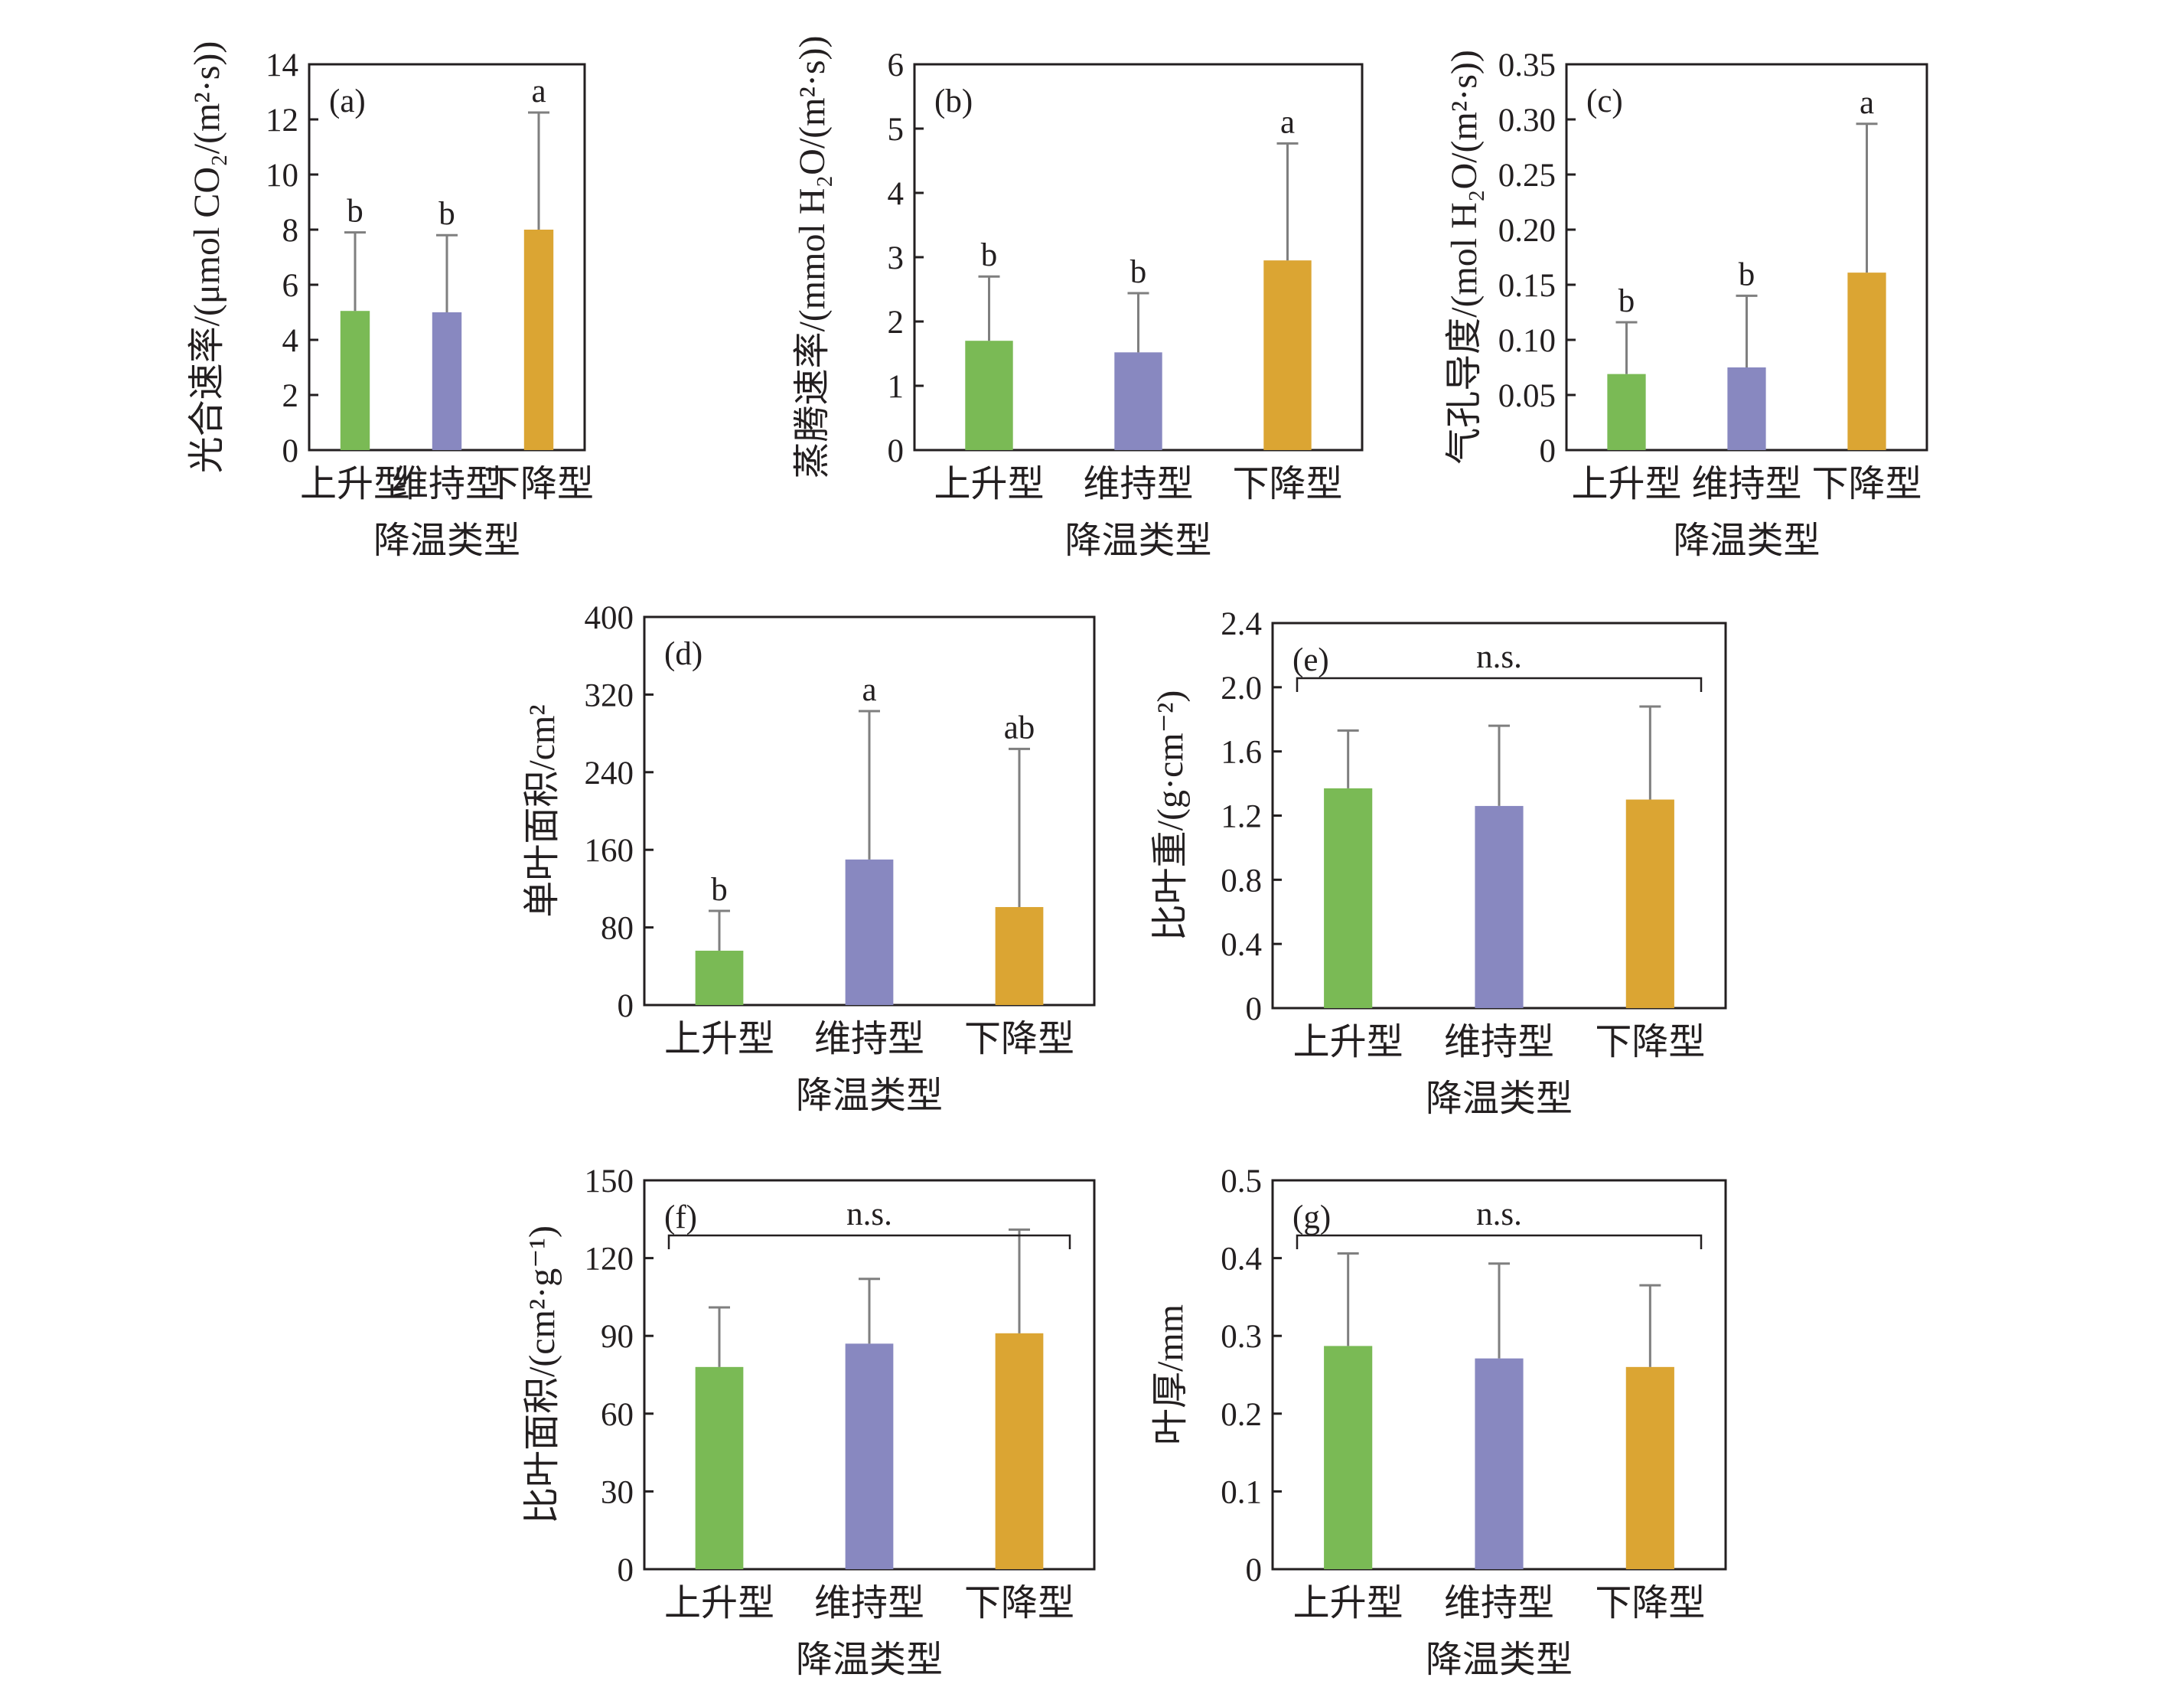  I want to click on y-tick-label: 3, so click(897, 258).